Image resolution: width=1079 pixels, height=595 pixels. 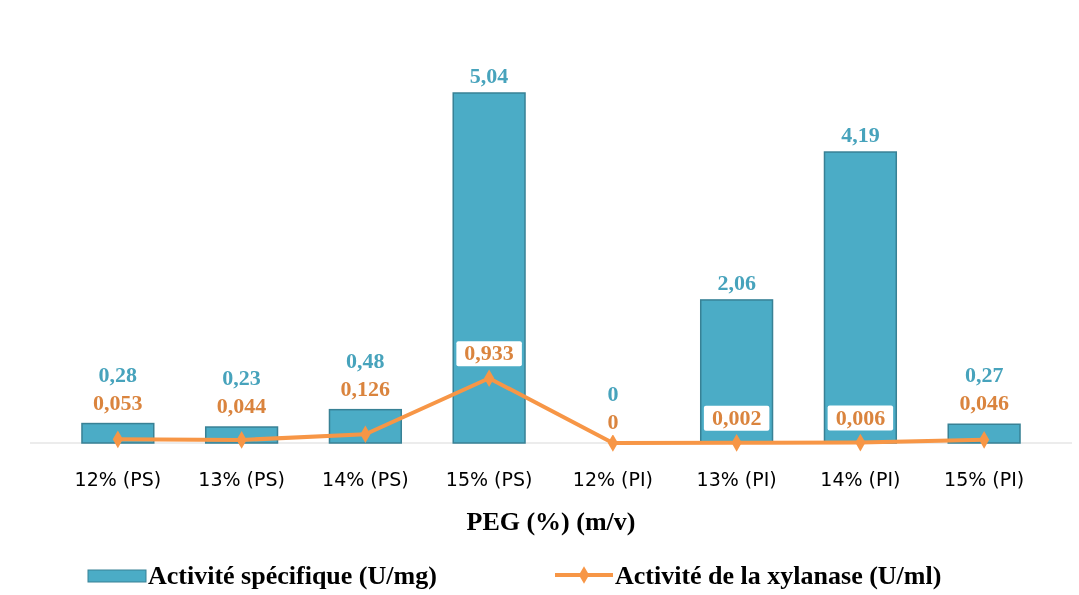 What do you see at coordinates (489, 479) in the screenshot?
I see `x-tick-label: 15% (PS)` at bounding box center [489, 479].